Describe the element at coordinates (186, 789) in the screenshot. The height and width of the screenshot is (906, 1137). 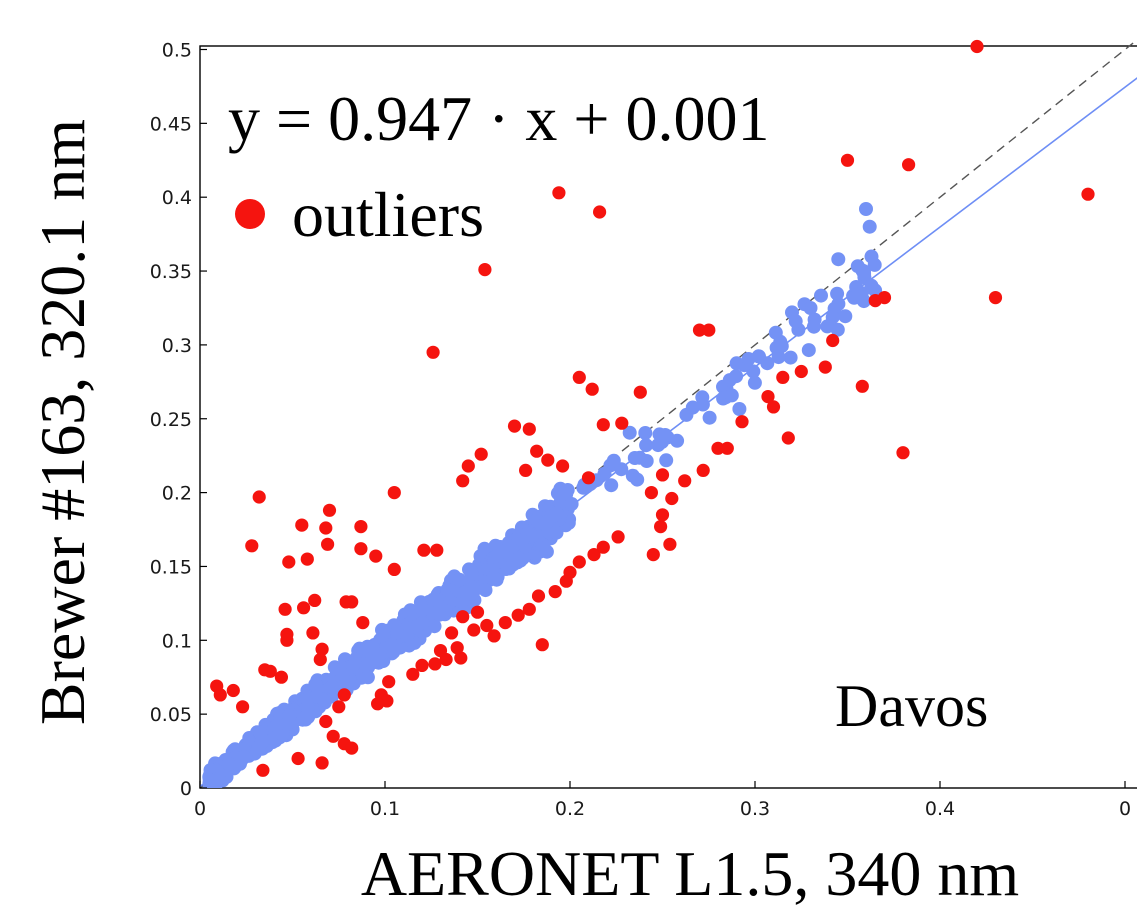
I see `y-tick-label: 0` at that location.